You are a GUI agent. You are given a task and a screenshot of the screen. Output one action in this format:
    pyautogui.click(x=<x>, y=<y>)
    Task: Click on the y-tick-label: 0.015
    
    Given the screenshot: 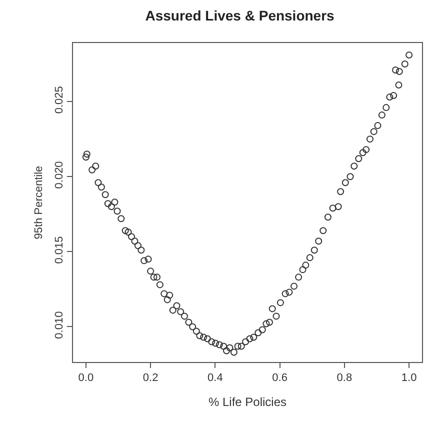 What is the action you would take?
    pyautogui.click(x=60, y=250)
    